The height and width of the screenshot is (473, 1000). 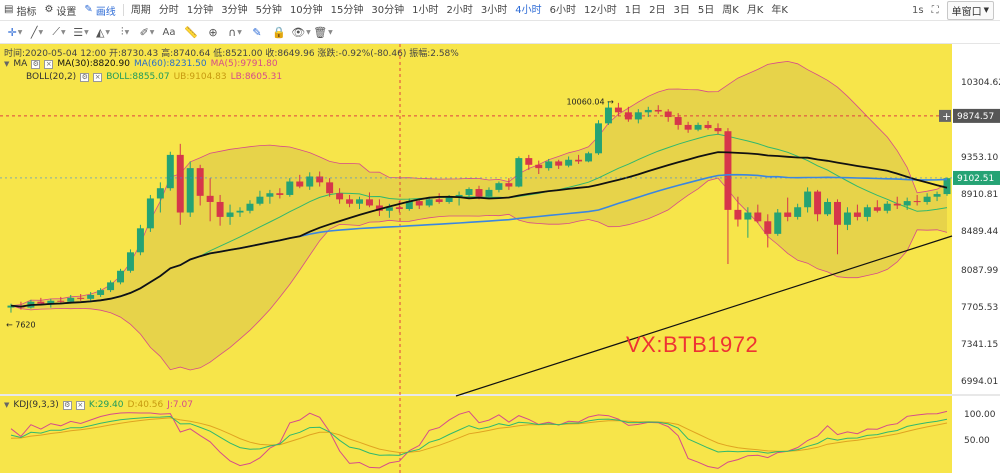 What do you see at coordinates (979, 382) in the screenshot?
I see `price-tick-label: 6994.01` at bounding box center [979, 382].